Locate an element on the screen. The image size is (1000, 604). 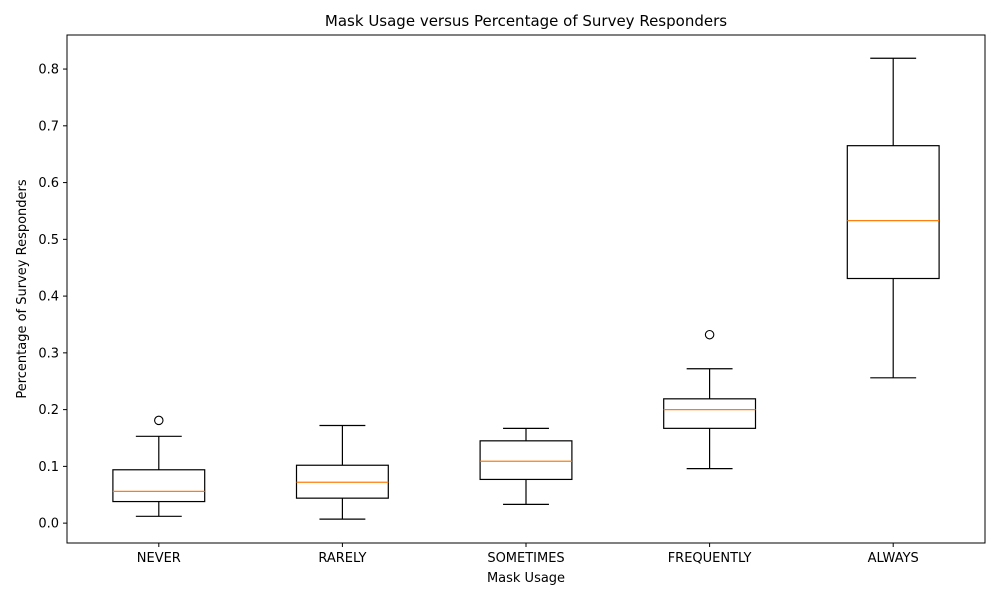
y-tick-label: 0.0 is located at coordinates (48, 524).